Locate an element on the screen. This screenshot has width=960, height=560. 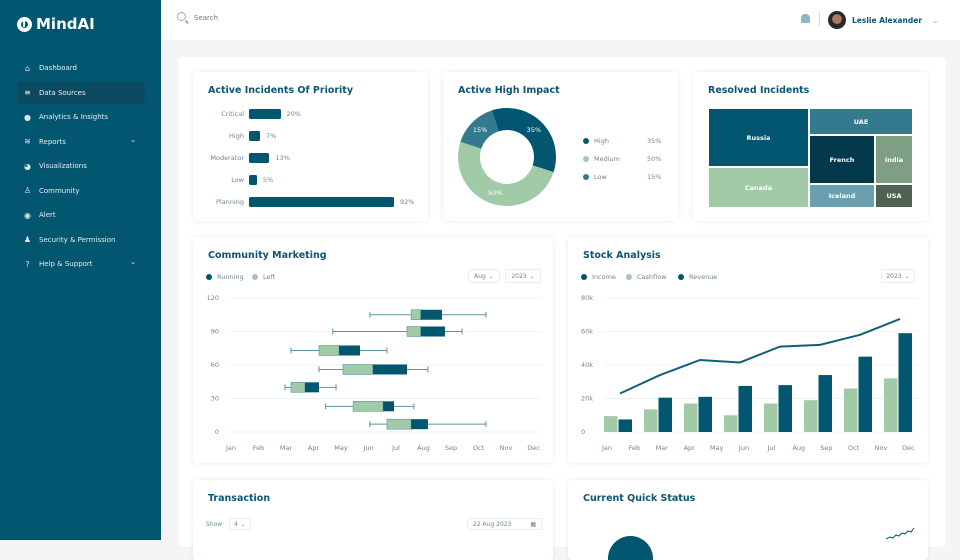
user-menu: Leslie Alexander ⌄ is located at coordinates (883, 20).